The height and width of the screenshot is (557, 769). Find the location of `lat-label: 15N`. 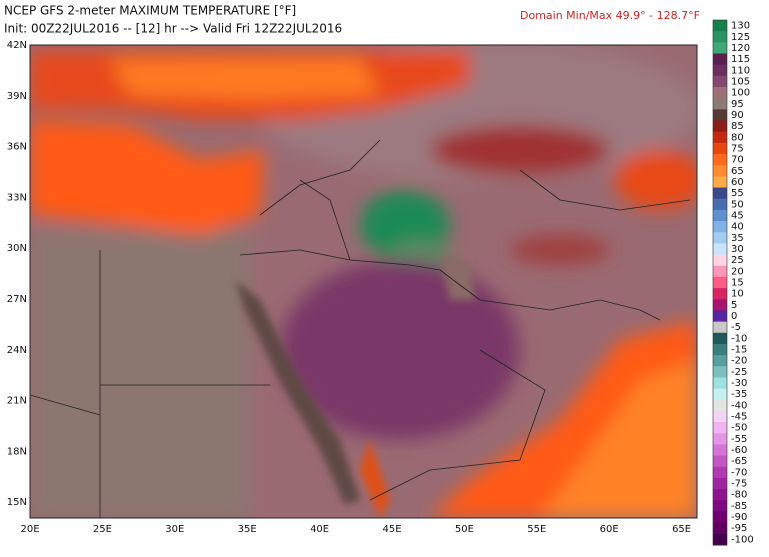

lat-label: 15N is located at coordinates (17, 502).